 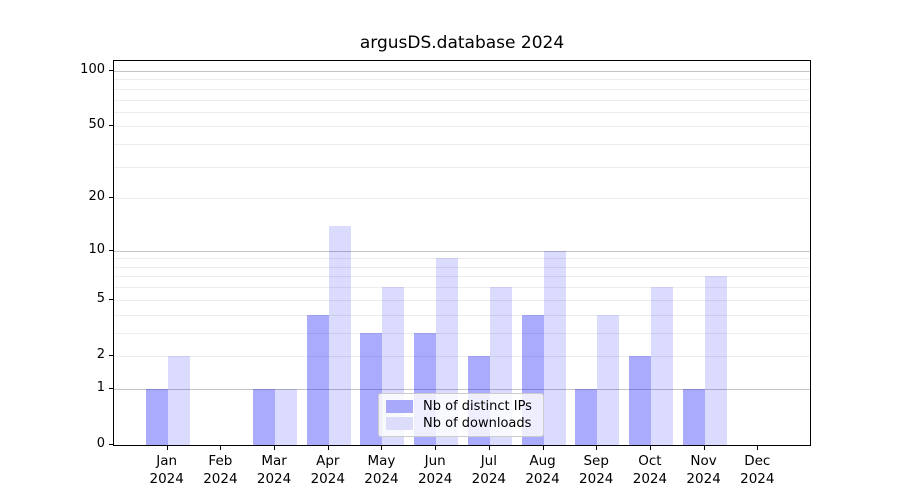 I want to click on legend-label-distinct-ips: Nb of distinct IPs, so click(x=477, y=406).